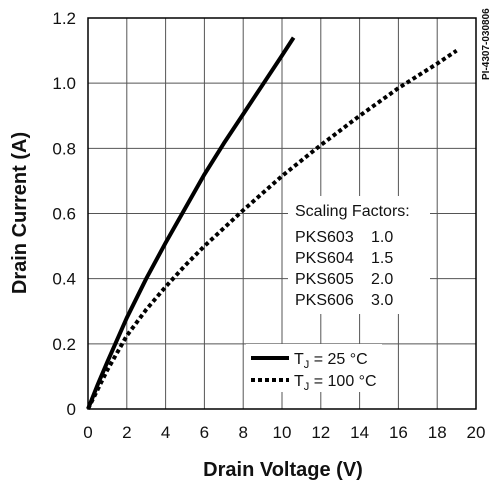  What do you see at coordinates (204, 432) in the screenshot?
I see `x-tick-label: 6` at bounding box center [204, 432].